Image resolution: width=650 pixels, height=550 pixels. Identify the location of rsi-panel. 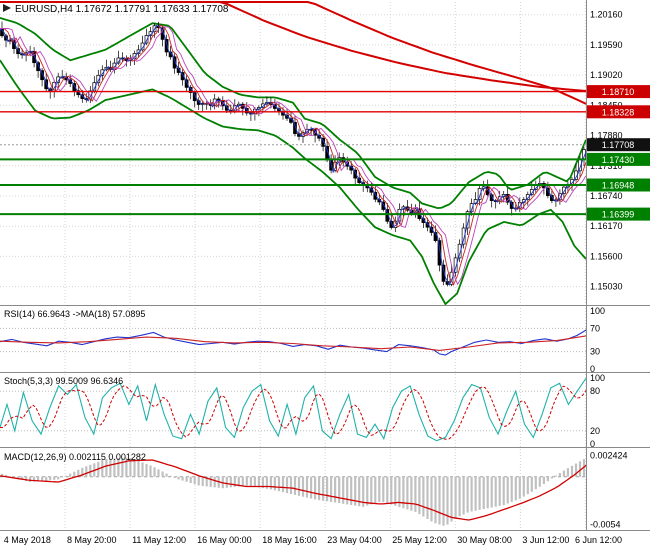
(293, 341).